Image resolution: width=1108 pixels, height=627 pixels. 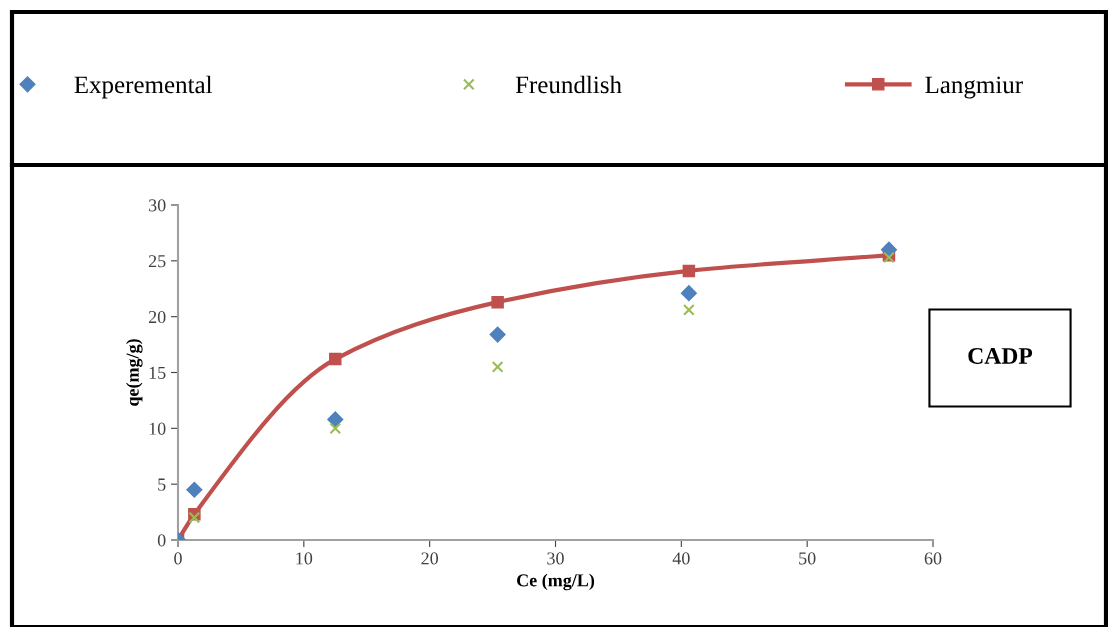 I want to click on x-tick-label: 60, so click(x=933, y=558).